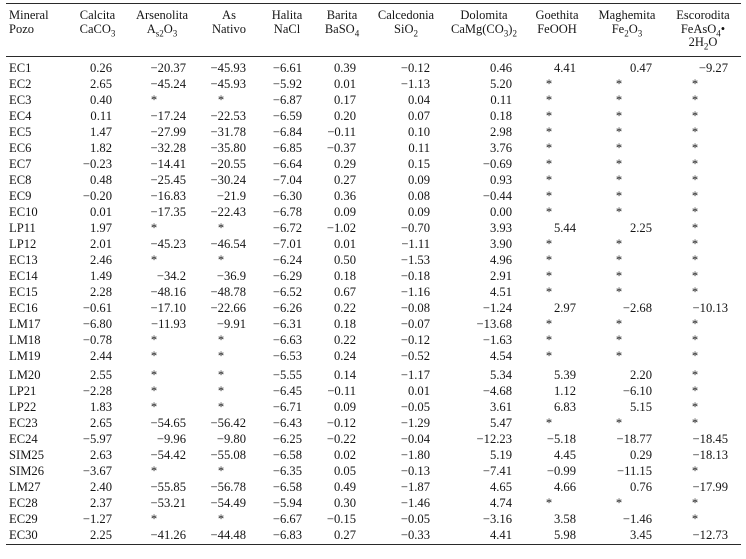 The width and height of the screenshot is (746, 559). Describe the element at coordinates (564, 455) in the screenshot. I see `value-cell: 4.45` at that location.